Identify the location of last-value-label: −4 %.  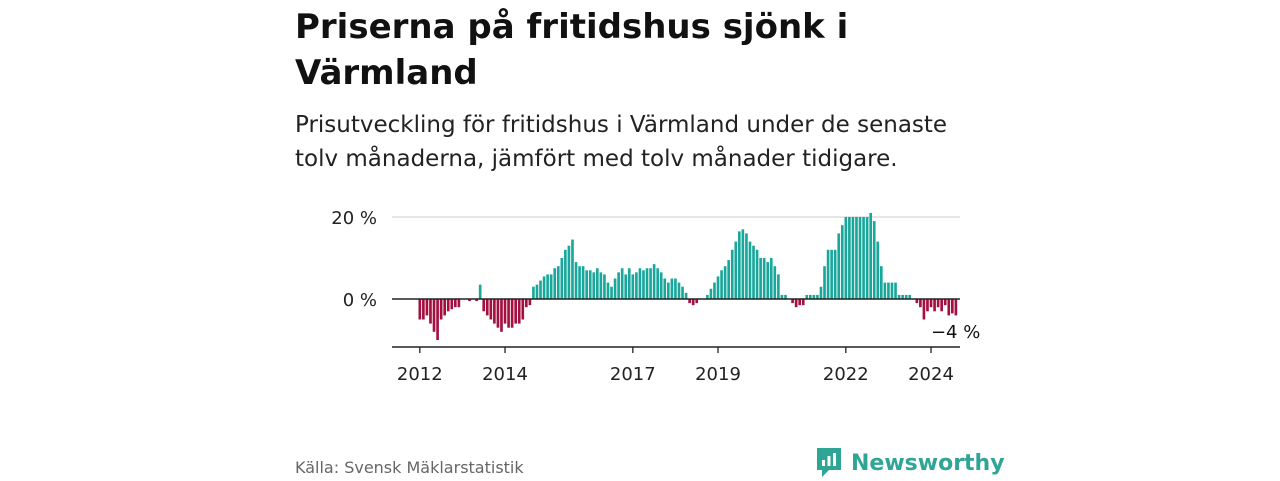
(955, 332).